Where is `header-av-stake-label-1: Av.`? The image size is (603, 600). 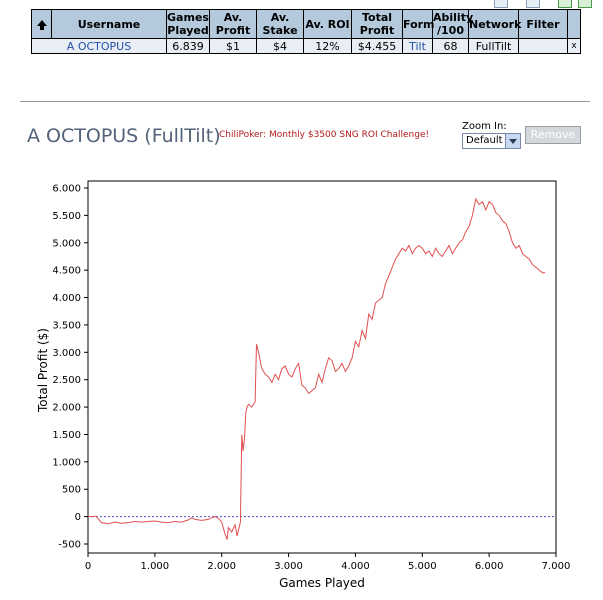
header-av-stake-label-1: Av. is located at coordinates (280, 17).